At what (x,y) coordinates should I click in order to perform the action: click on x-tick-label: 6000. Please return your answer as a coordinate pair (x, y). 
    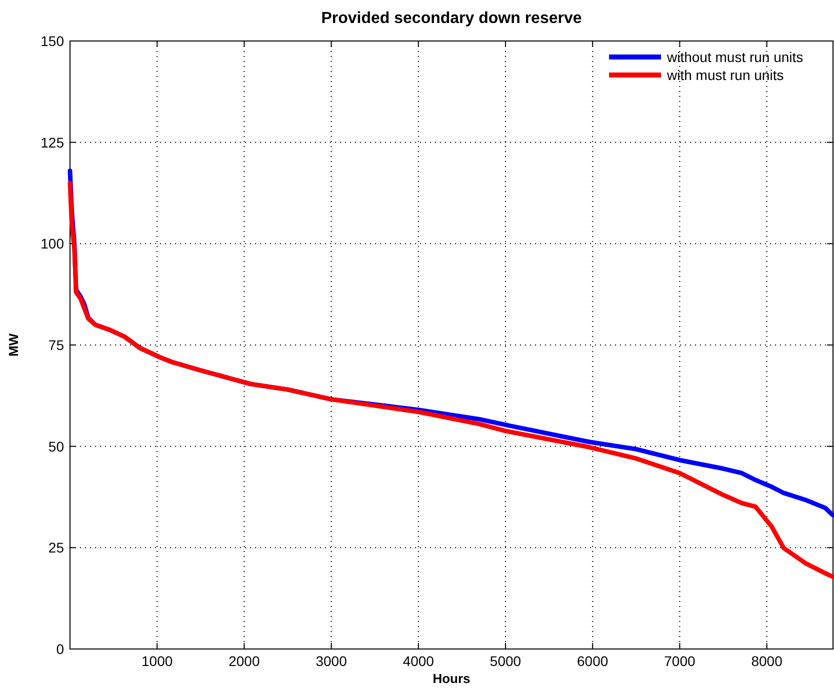
    Looking at the image, I should click on (592, 661).